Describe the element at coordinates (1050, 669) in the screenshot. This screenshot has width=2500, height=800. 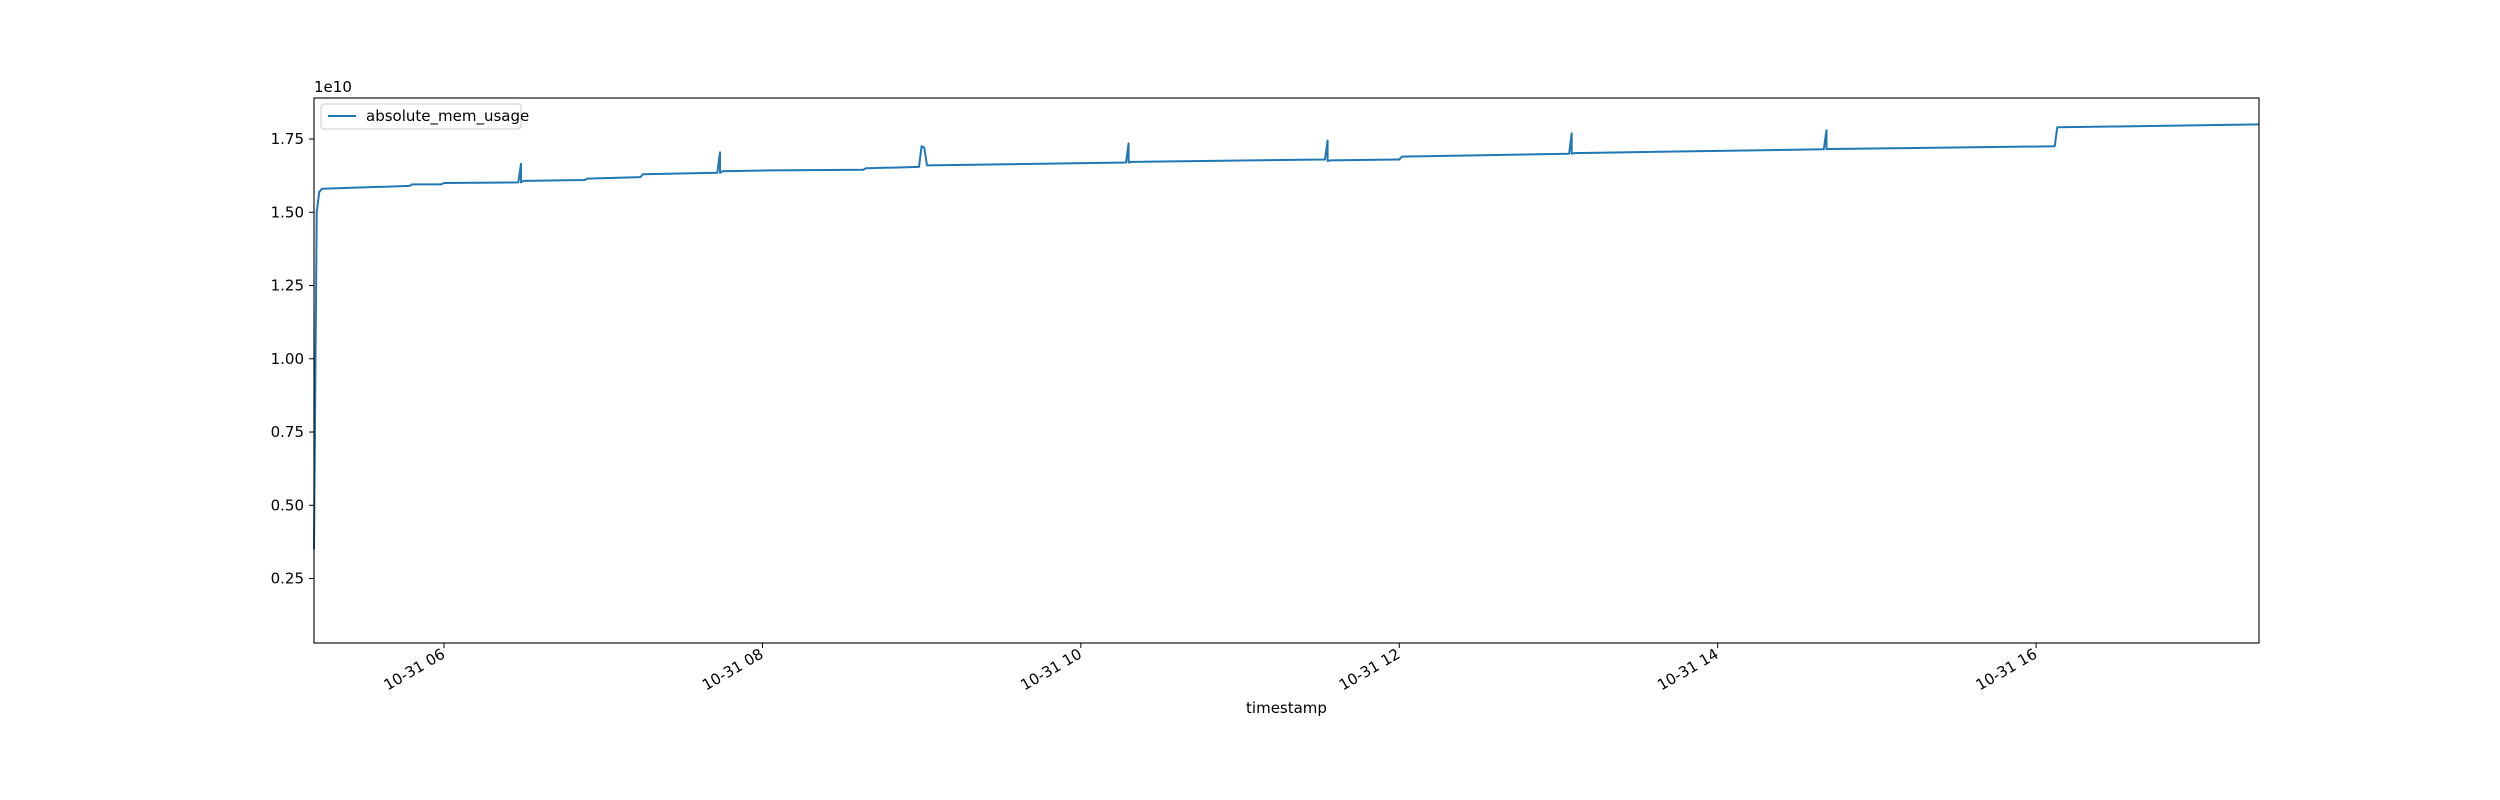
I see `x-tick-label: 10-31 10` at that location.